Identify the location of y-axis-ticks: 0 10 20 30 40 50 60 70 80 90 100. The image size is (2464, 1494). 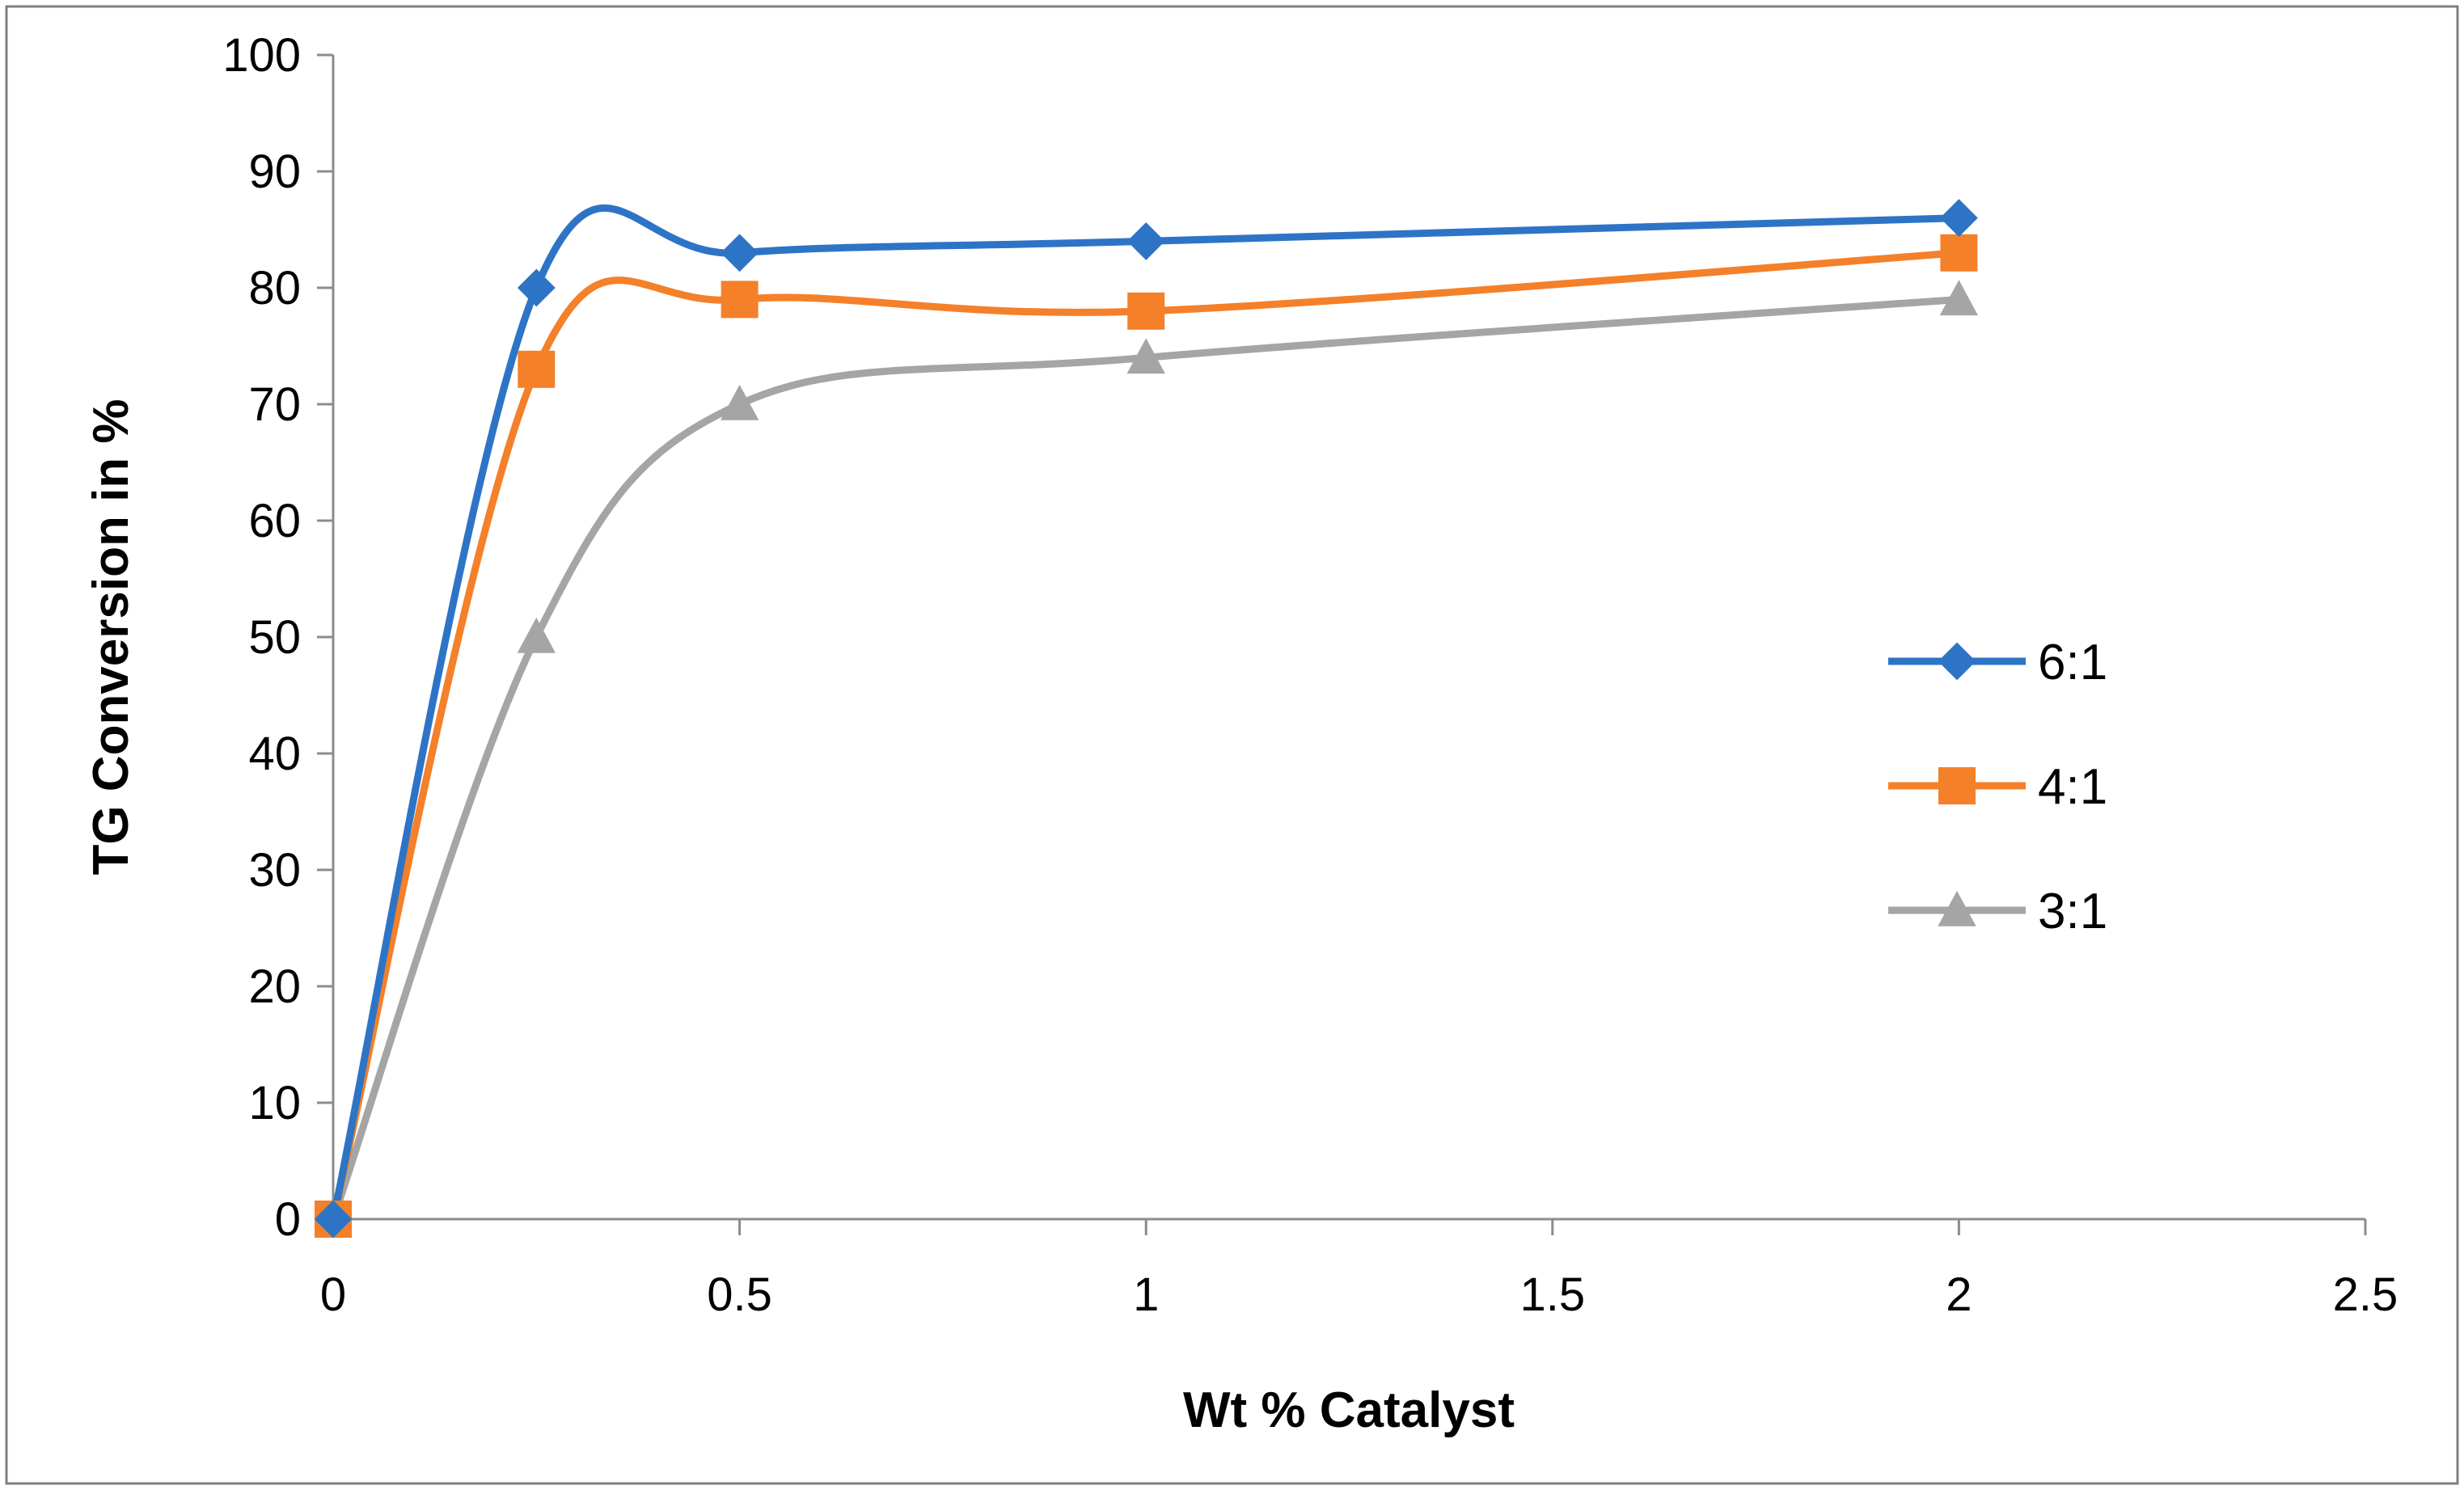
(277, 637).